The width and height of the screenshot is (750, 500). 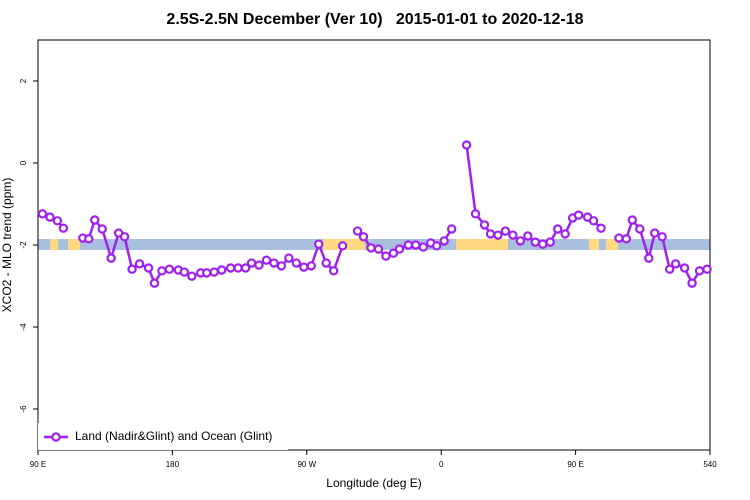 I want to click on x-tick-label: 0, so click(x=441, y=464).